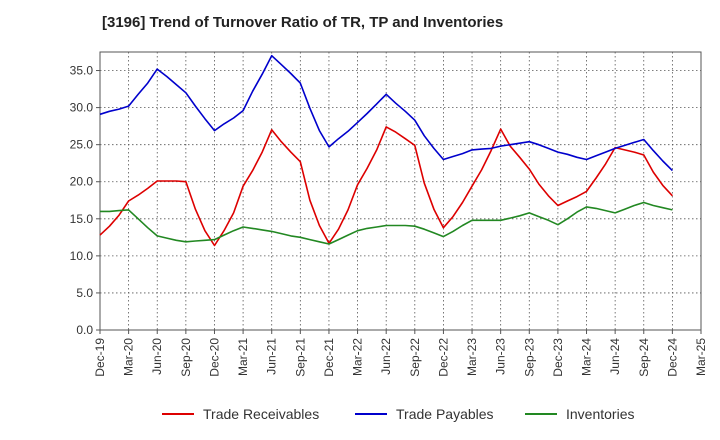  What do you see at coordinates (82, 71) in the screenshot?
I see `y-tick-label: 35.0` at bounding box center [82, 71].